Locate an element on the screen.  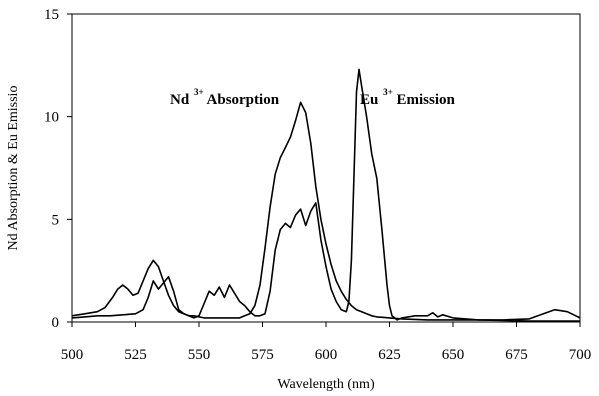
nd-annotation-text: Absorption is located at coordinates (243, 100).